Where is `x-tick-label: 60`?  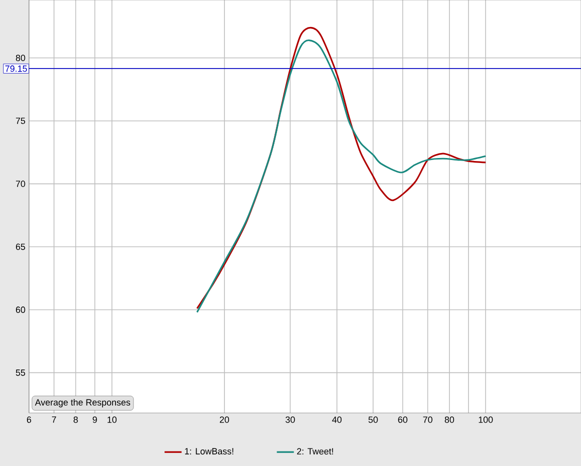 x-tick-label: 60 is located at coordinates (403, 419).